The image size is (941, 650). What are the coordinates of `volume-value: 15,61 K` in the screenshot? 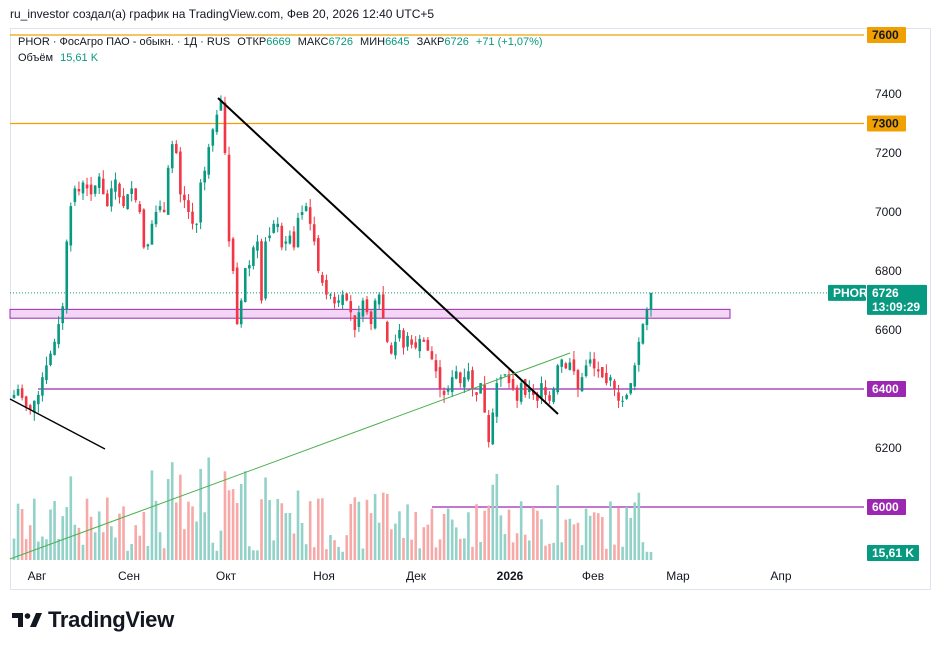 It's located at (79, 58).